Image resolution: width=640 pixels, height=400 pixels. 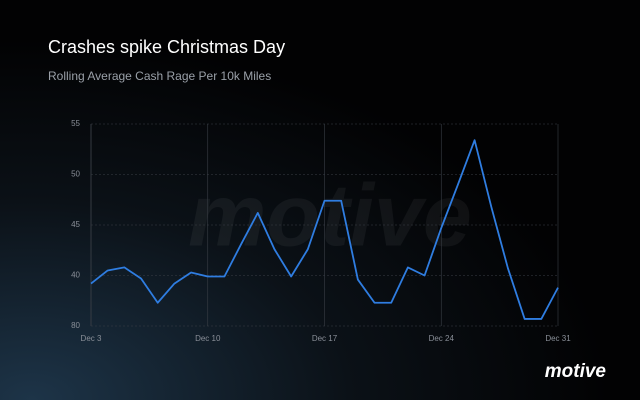 I want to click on y-tick-label: 80, so click(x=75, y=325).